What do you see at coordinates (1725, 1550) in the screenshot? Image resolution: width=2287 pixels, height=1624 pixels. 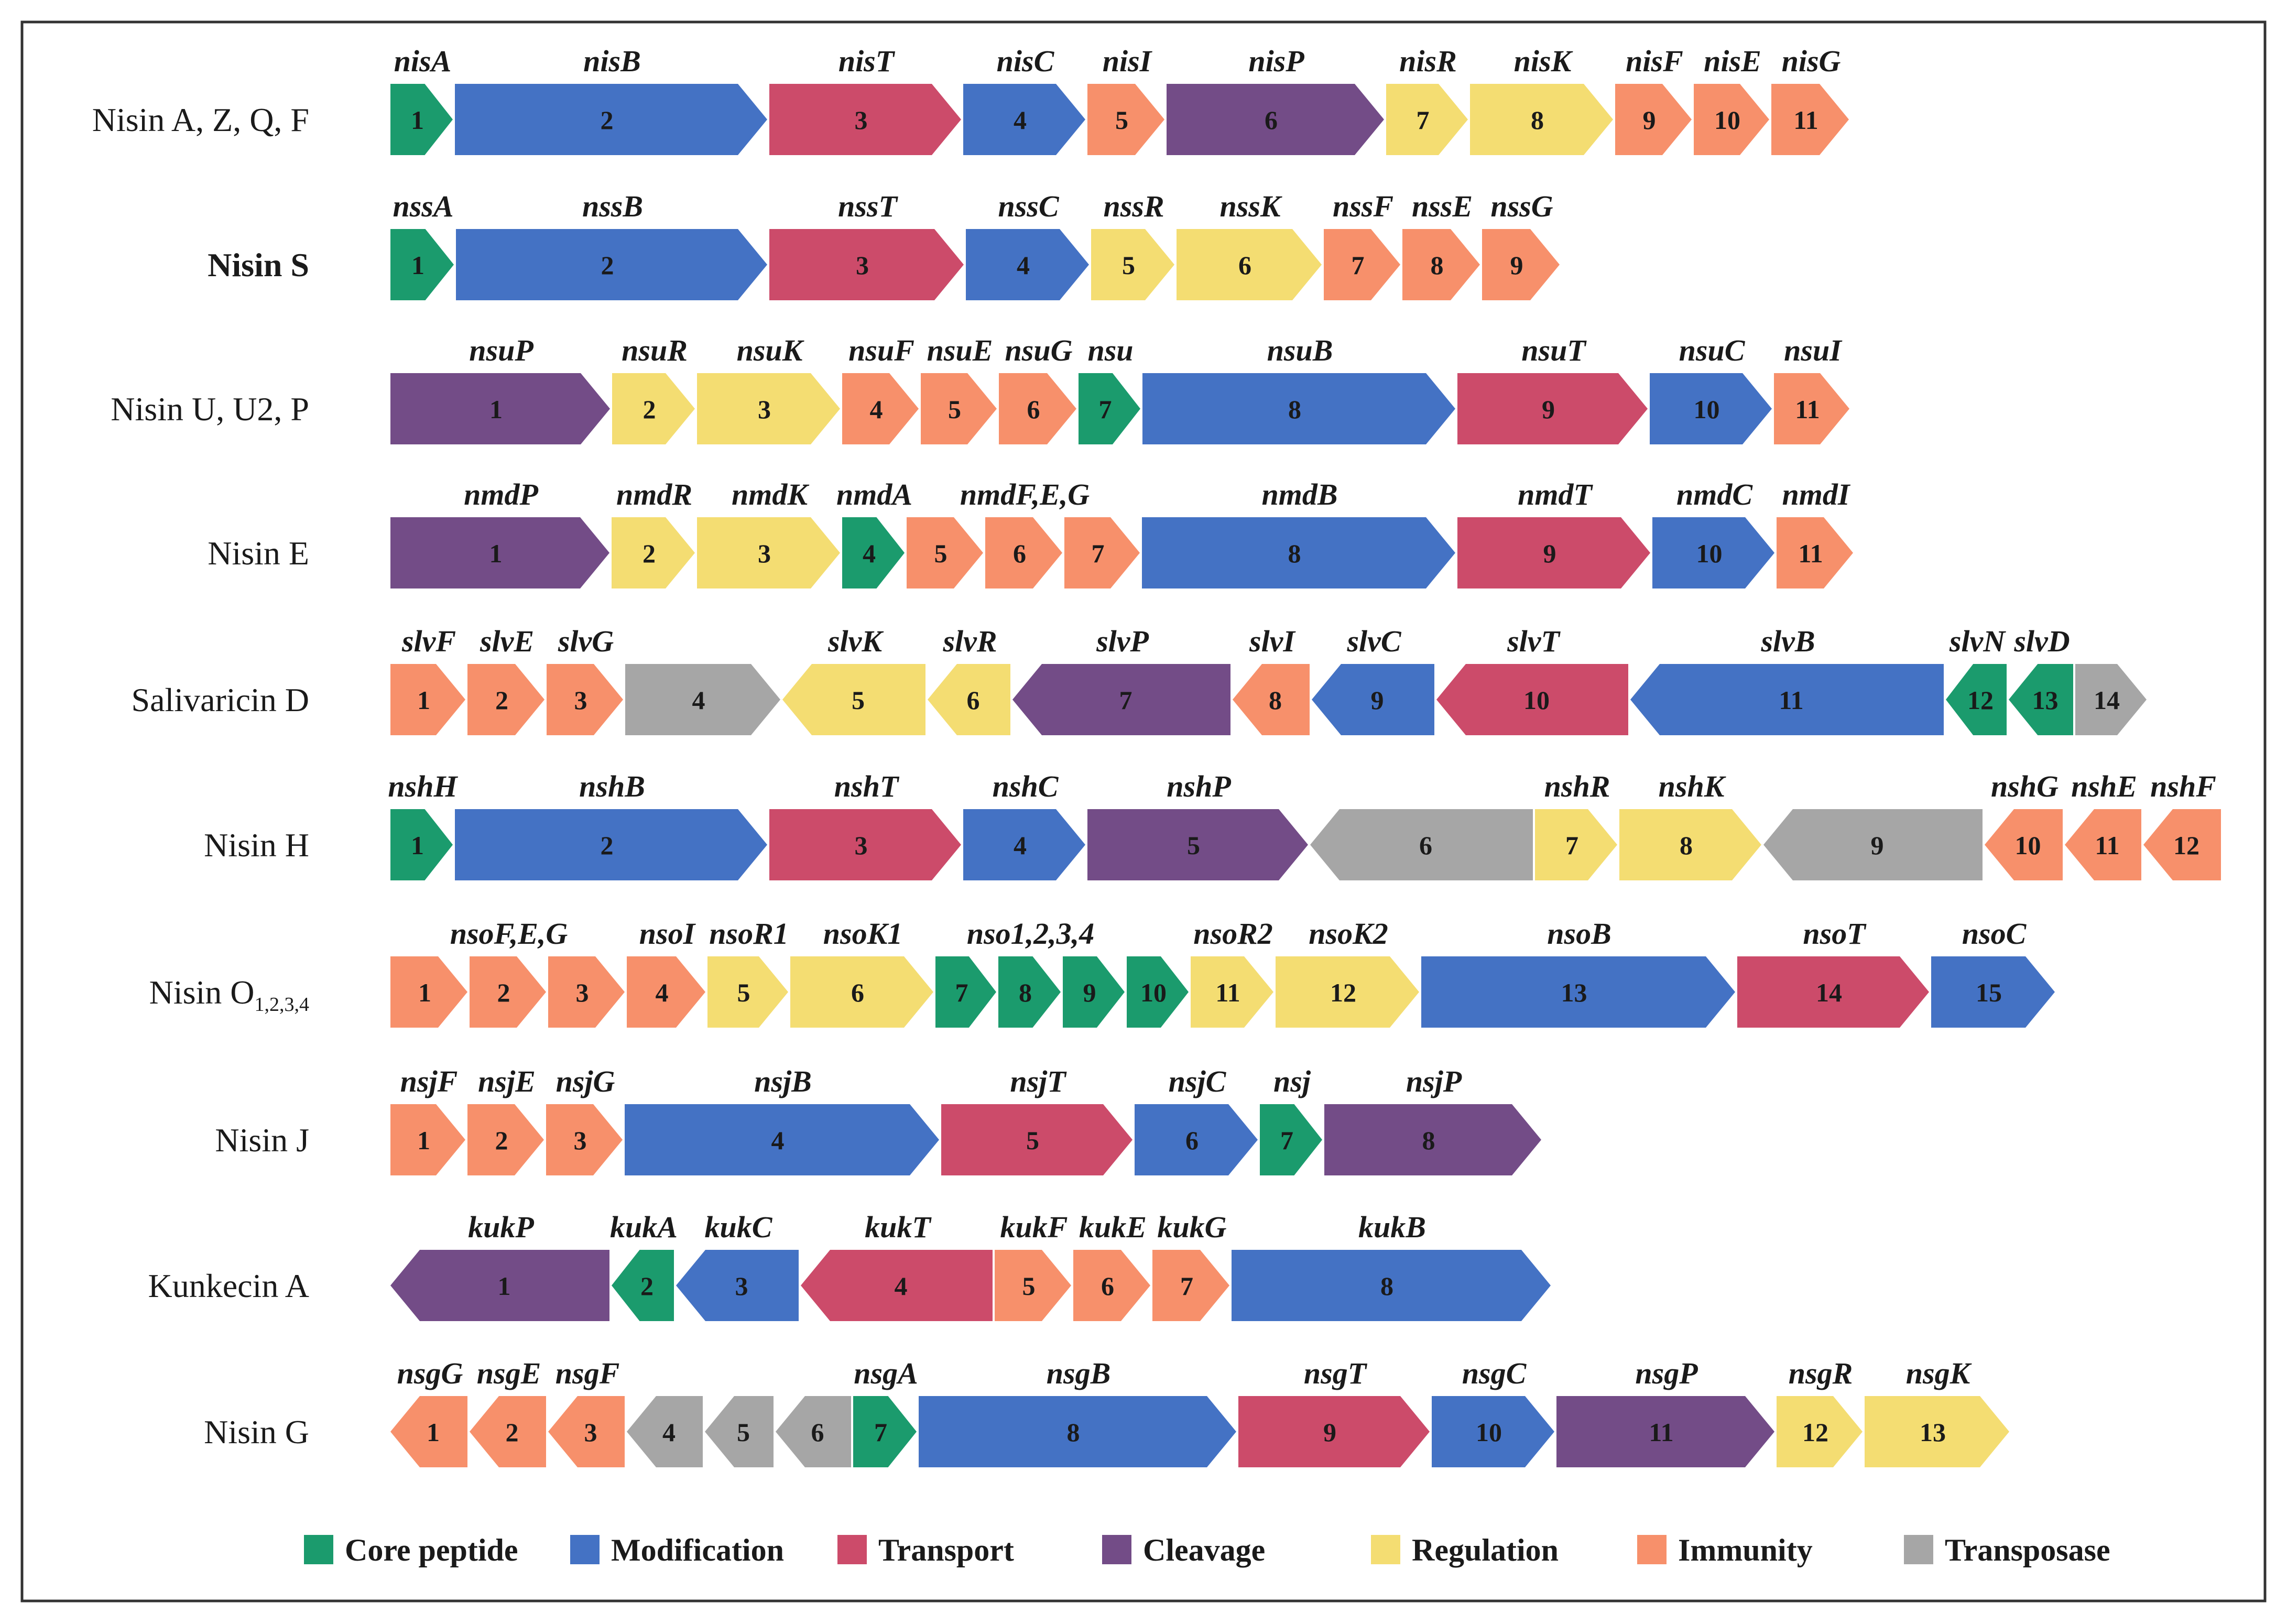 I see `legend-item: Immunity` at bounding box center [1725, 1550].